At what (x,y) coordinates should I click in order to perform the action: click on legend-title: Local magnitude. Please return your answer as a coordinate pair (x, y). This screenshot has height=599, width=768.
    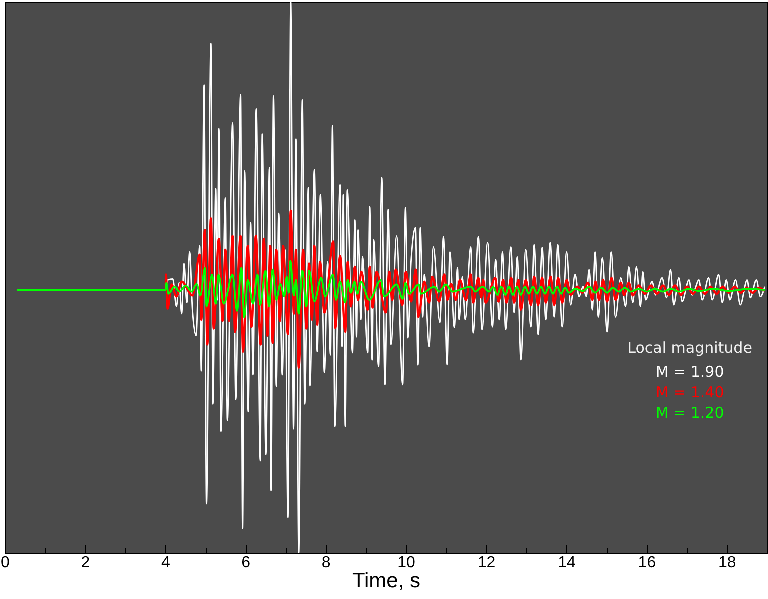
    Looking at the image, I should click on (690, 348).